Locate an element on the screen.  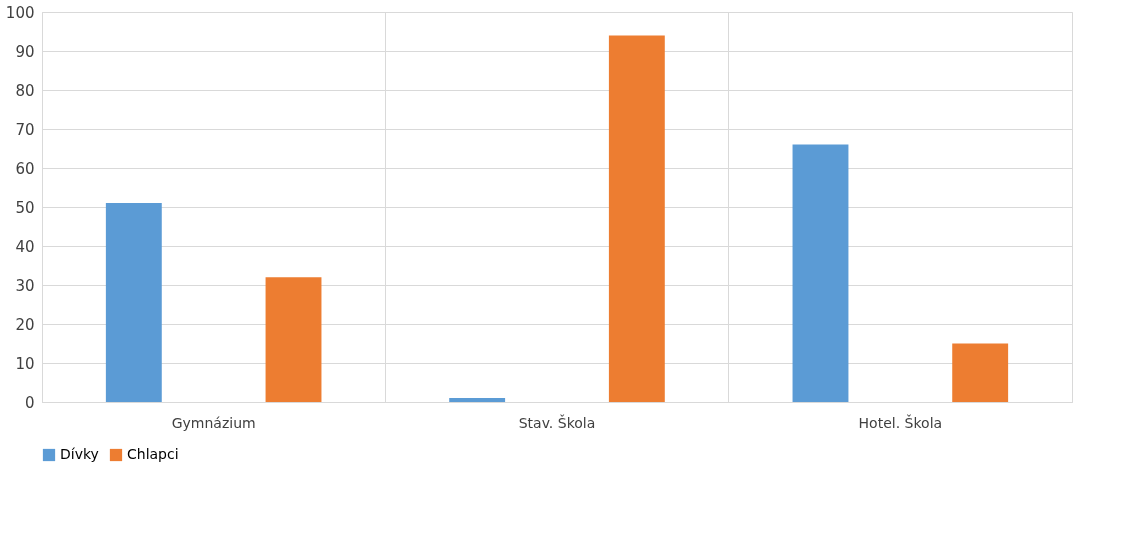
legend-label: Chlapci is located at coordinates (153, 454).